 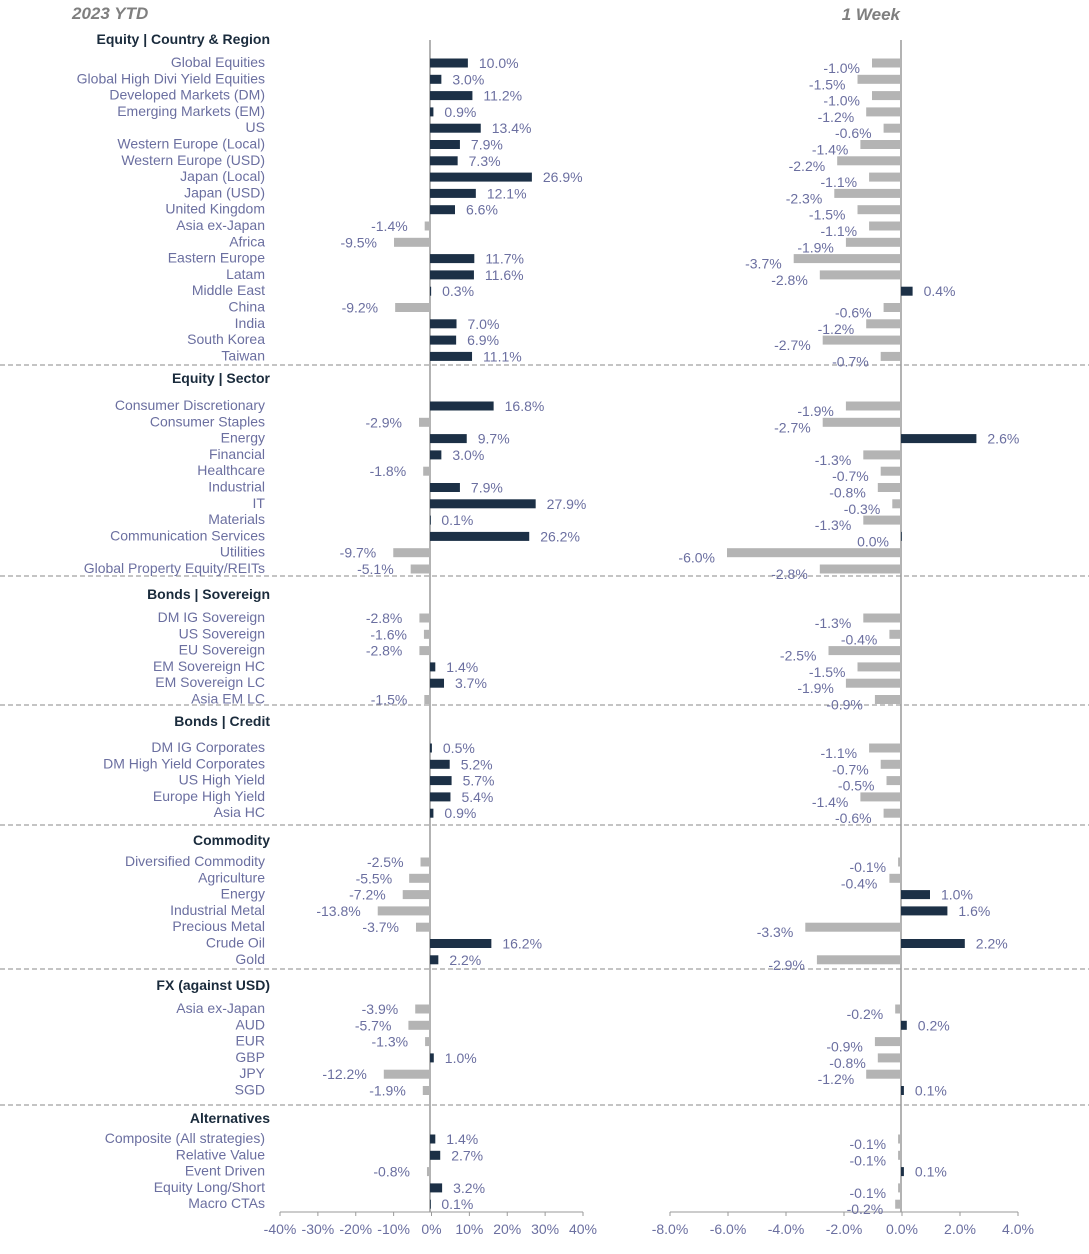 I want to click on category-label: Latam, so click(x=245, y=274).